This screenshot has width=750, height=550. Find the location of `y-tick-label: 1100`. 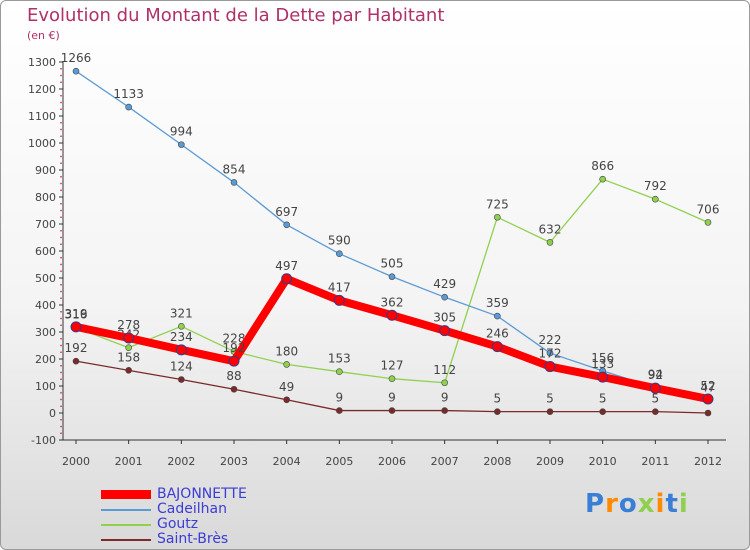

y-tick-label: 1100 is located at coordinates (42, 116).